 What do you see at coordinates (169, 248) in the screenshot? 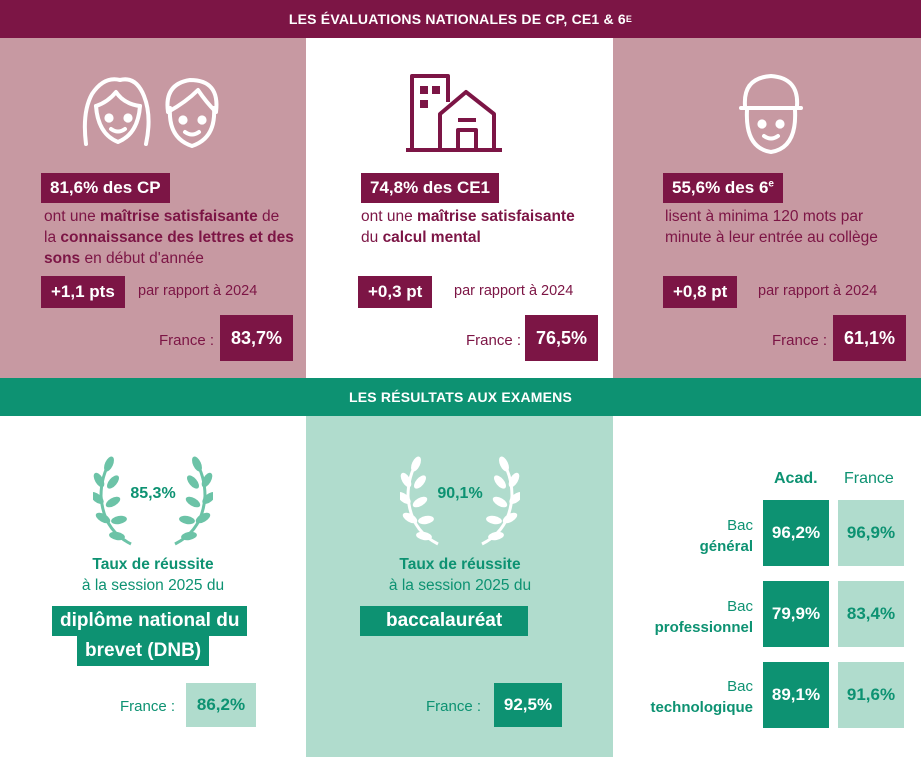
I see `cp-desc-bold: connaissance des lettres et des sons` at bounding box center [169, 248].